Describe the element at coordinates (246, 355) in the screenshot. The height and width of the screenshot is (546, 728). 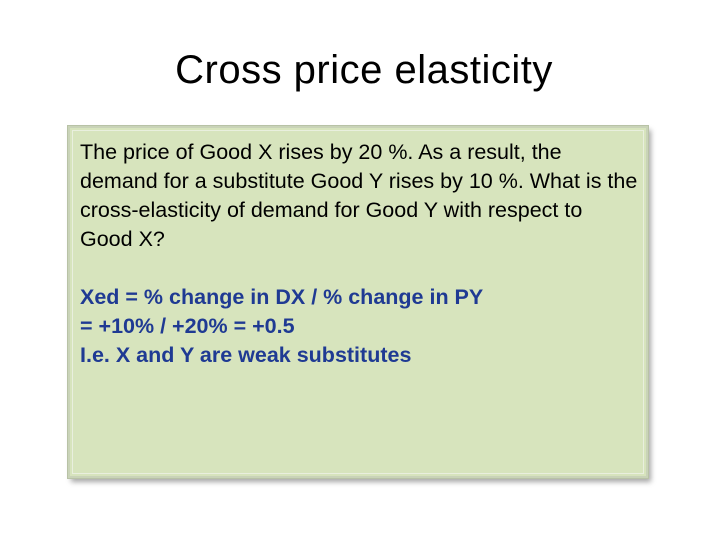
I see `answer-line-conclusion: I.e. X and Y are weak substitutes` at that location.